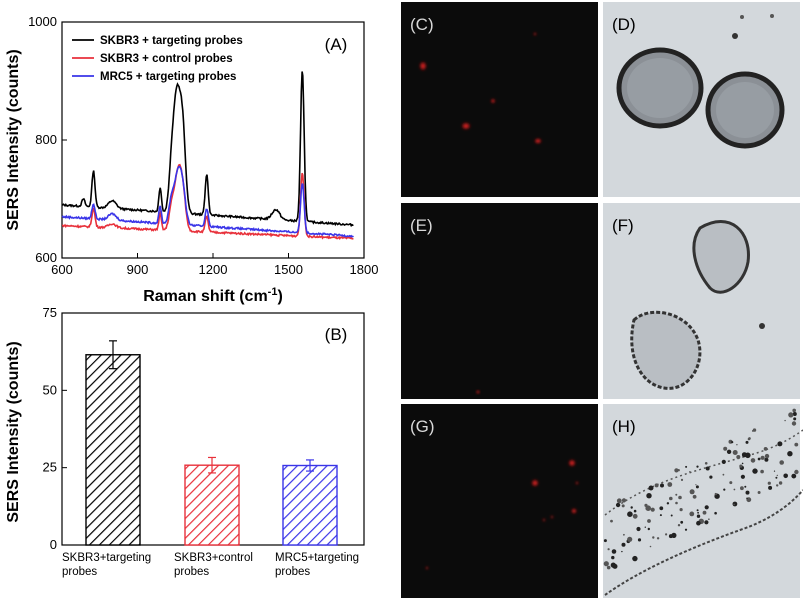 The height and width of the screenshot is (600, 803). What do you see at coordinates (47, 139) in the screenshot?
I see `y-ticks-a: 600 800 1000` at bounding box center [47, 139].